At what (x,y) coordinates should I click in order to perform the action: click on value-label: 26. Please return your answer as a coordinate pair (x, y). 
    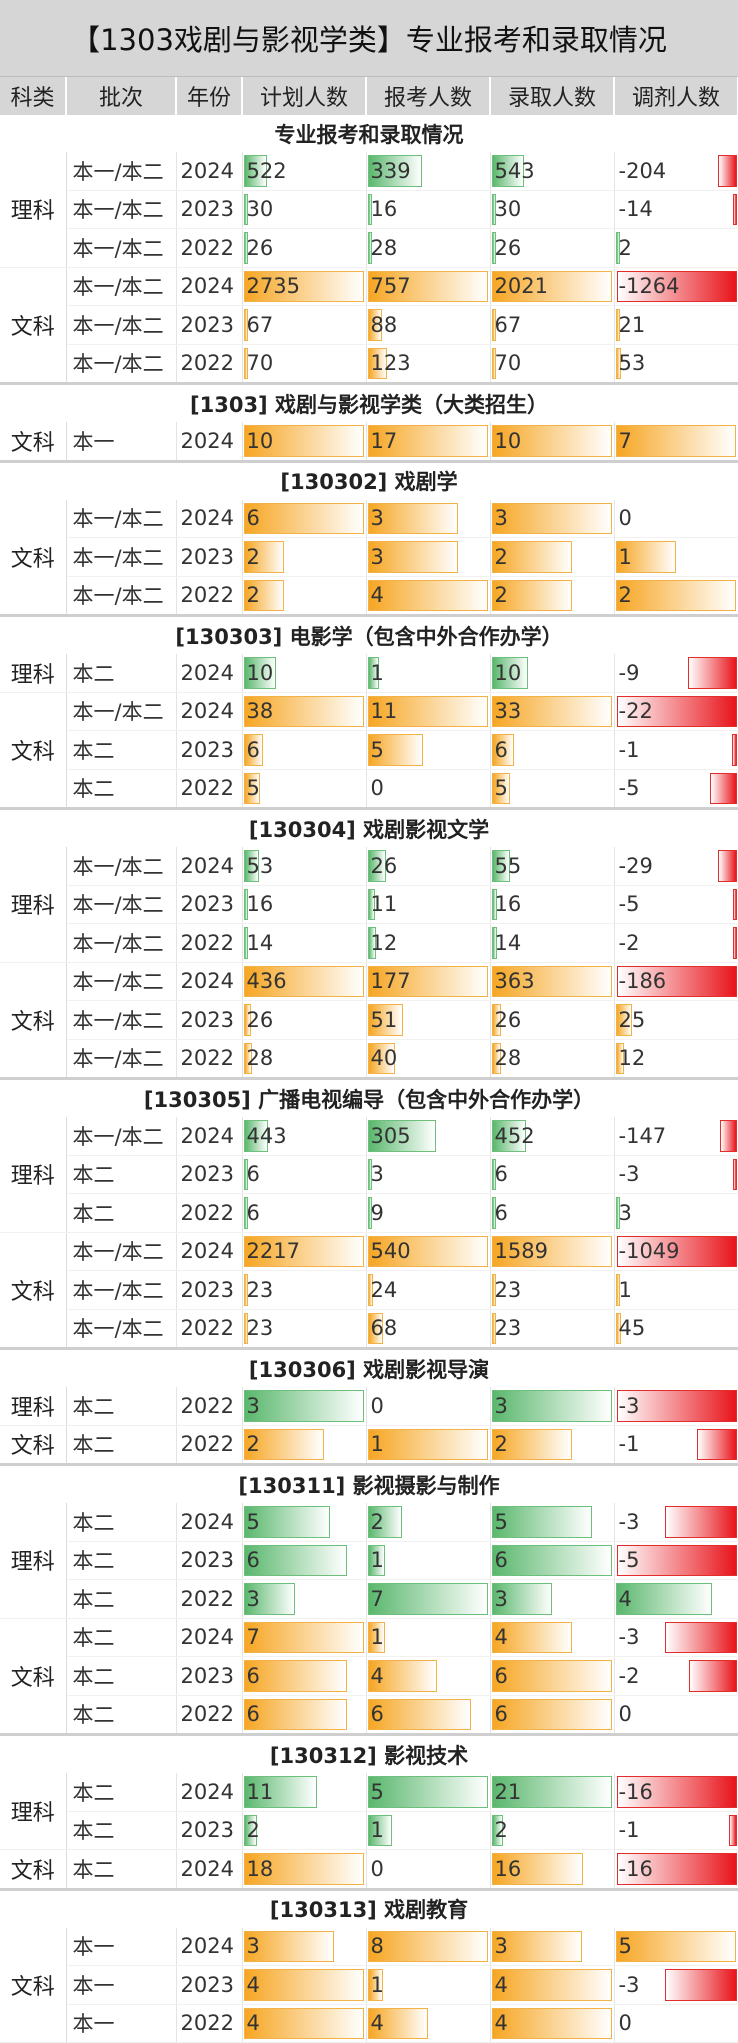
    Looking at the image, I should click on (384, 865).